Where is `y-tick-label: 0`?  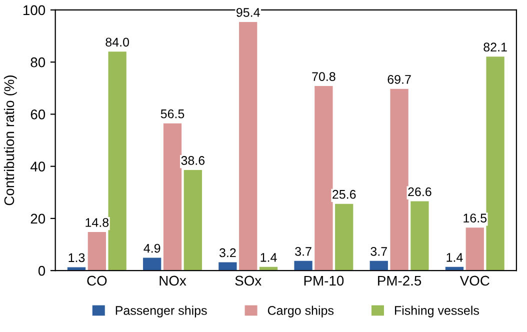
y-tick-label: 0 is located at coordinates (42, 271).